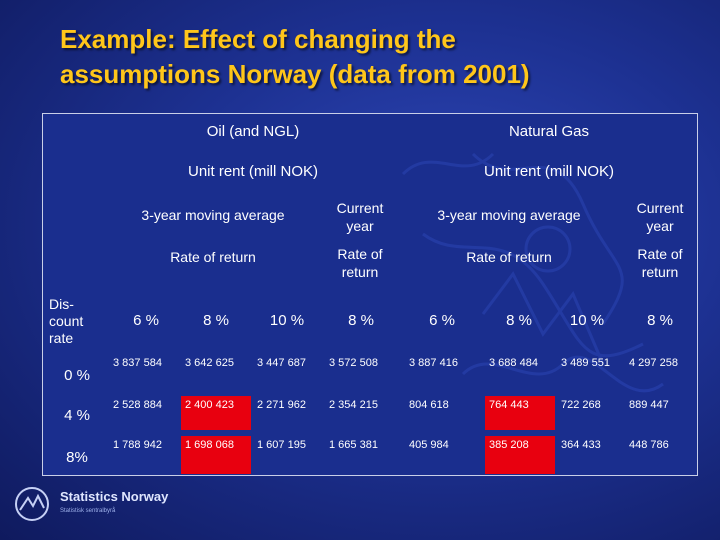 The height and width of the screenshot is (540, 720). I want to click on table-cell: 3 688 484, so click(513, 363).